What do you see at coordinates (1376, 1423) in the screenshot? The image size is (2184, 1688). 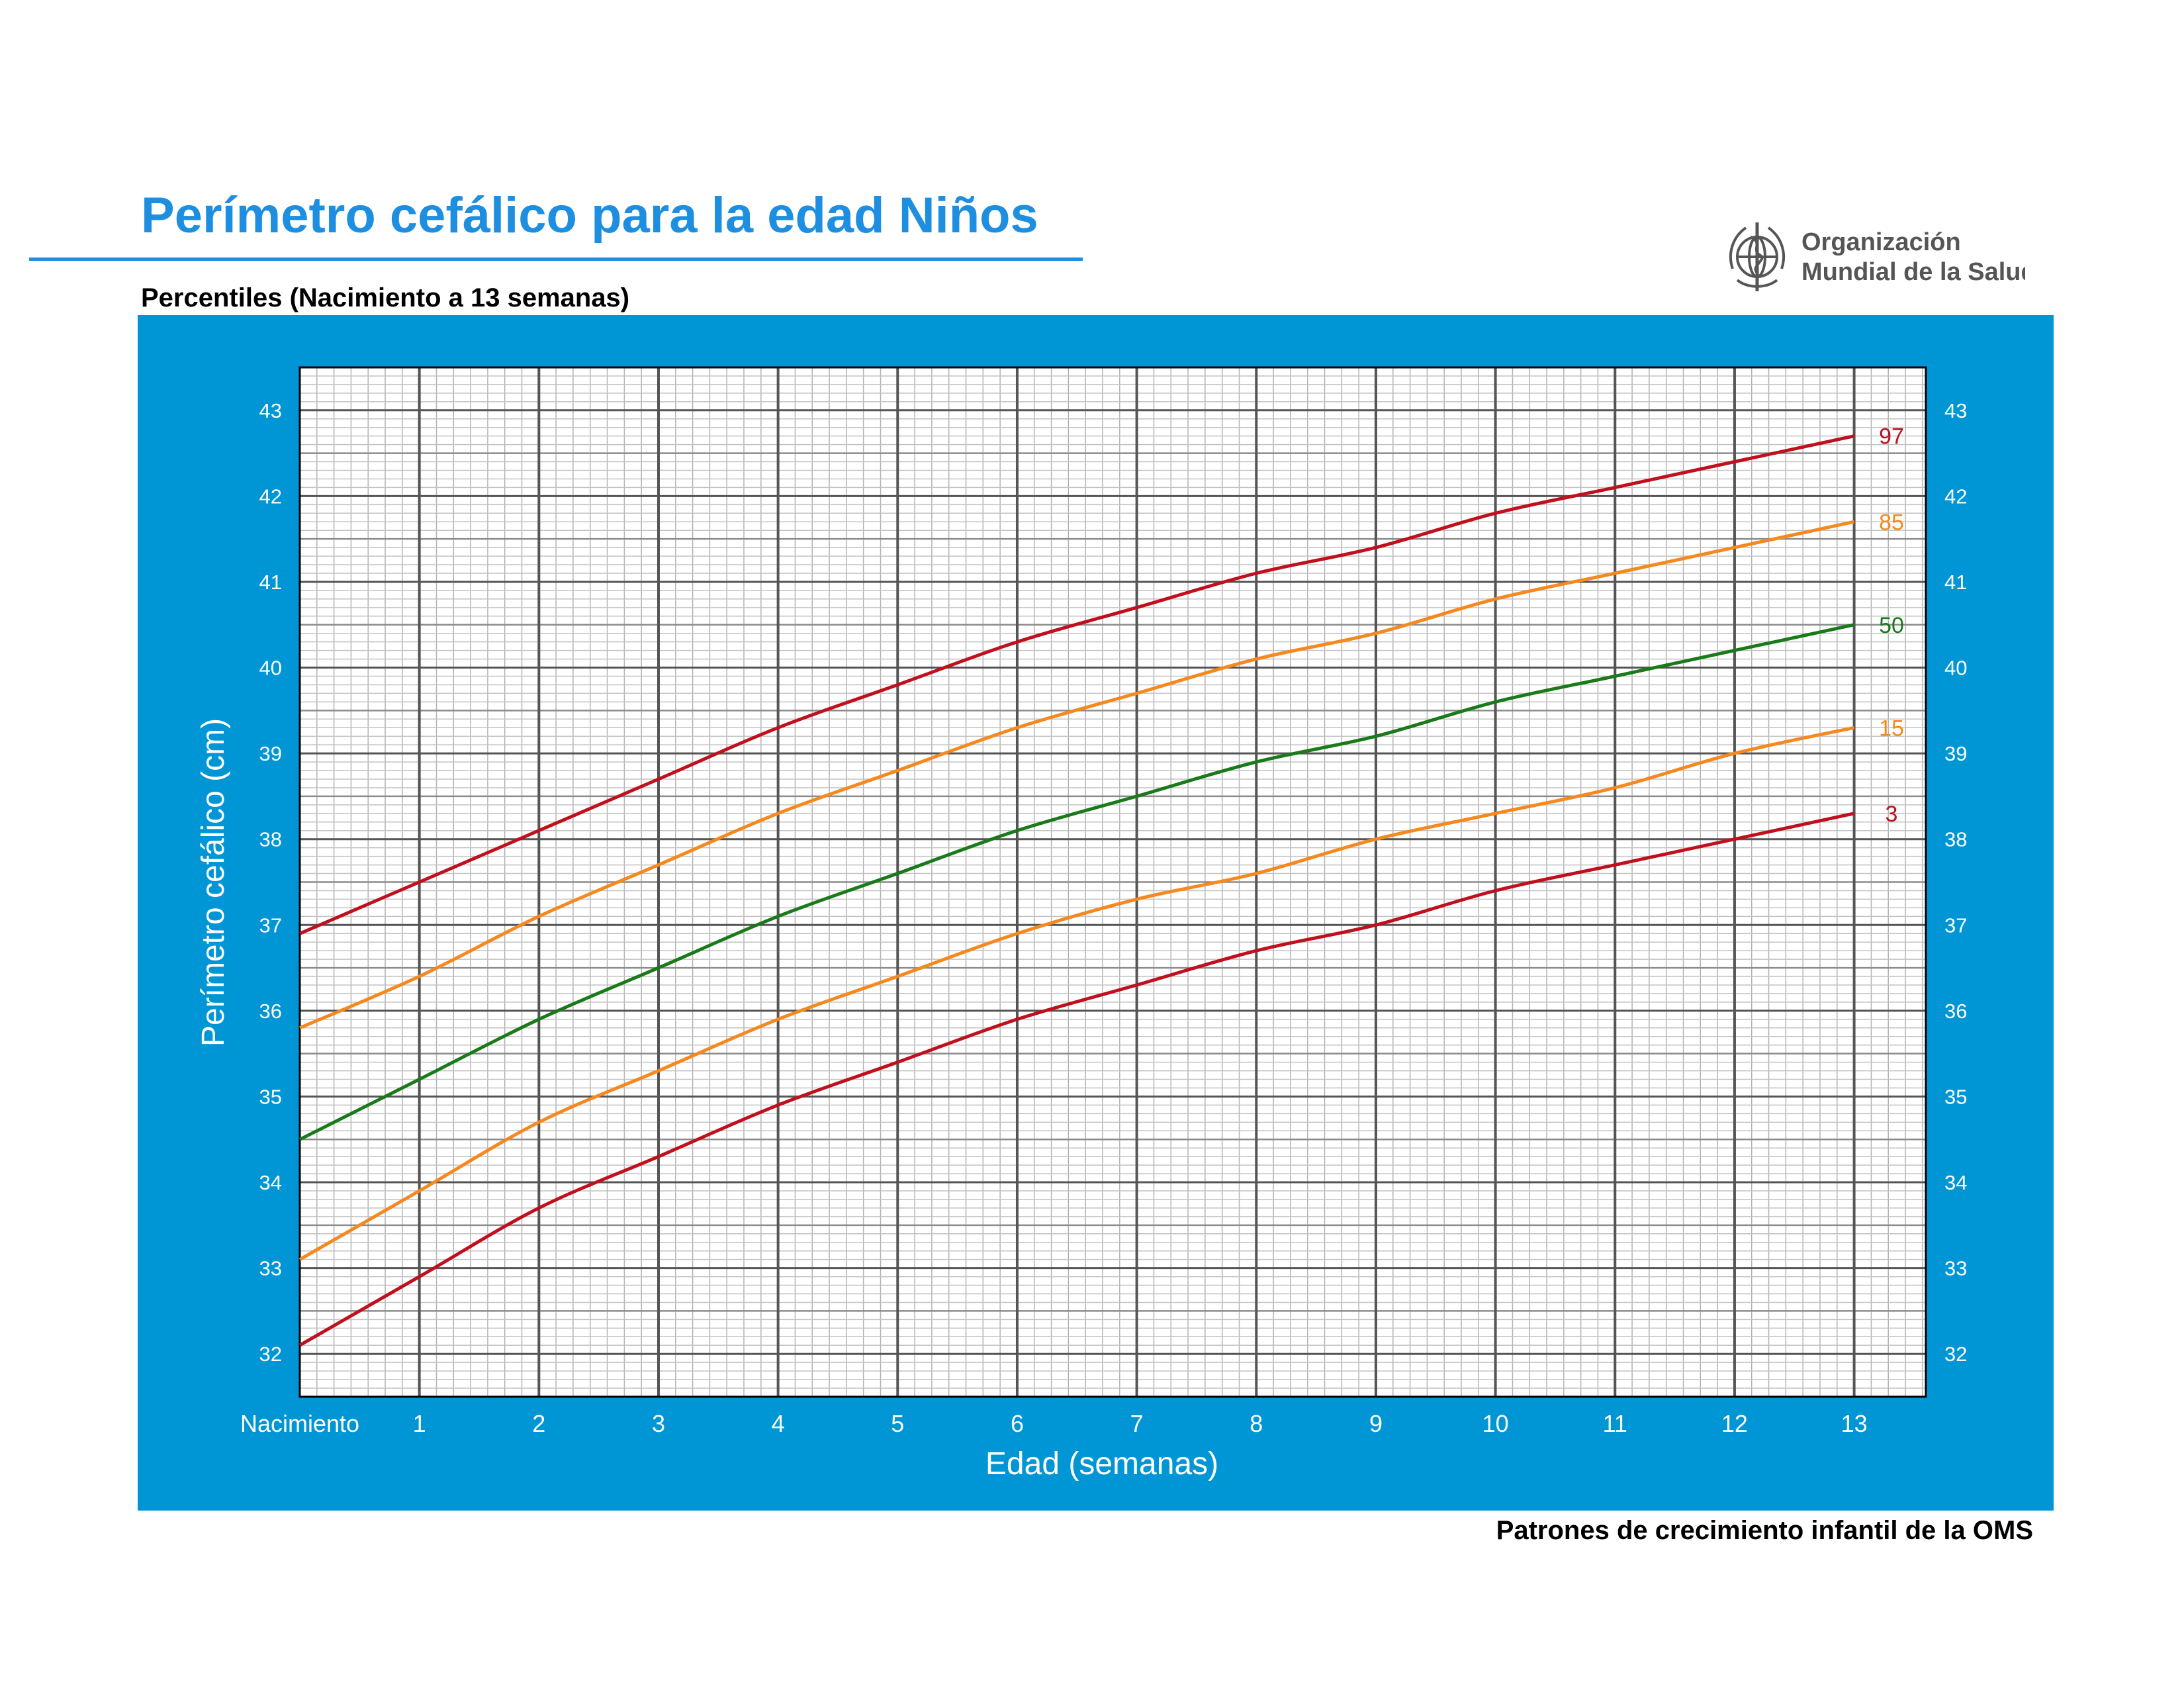 I see `x-tick-label: 9` at bounding box center [1376, 1423].